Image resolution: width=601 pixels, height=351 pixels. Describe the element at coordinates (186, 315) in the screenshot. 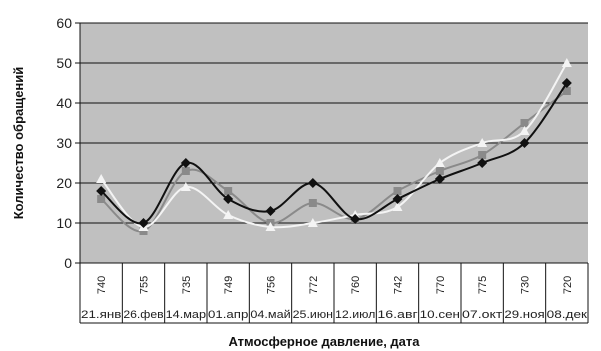

I see `x-tick-label-date: 14.мар` at that location.